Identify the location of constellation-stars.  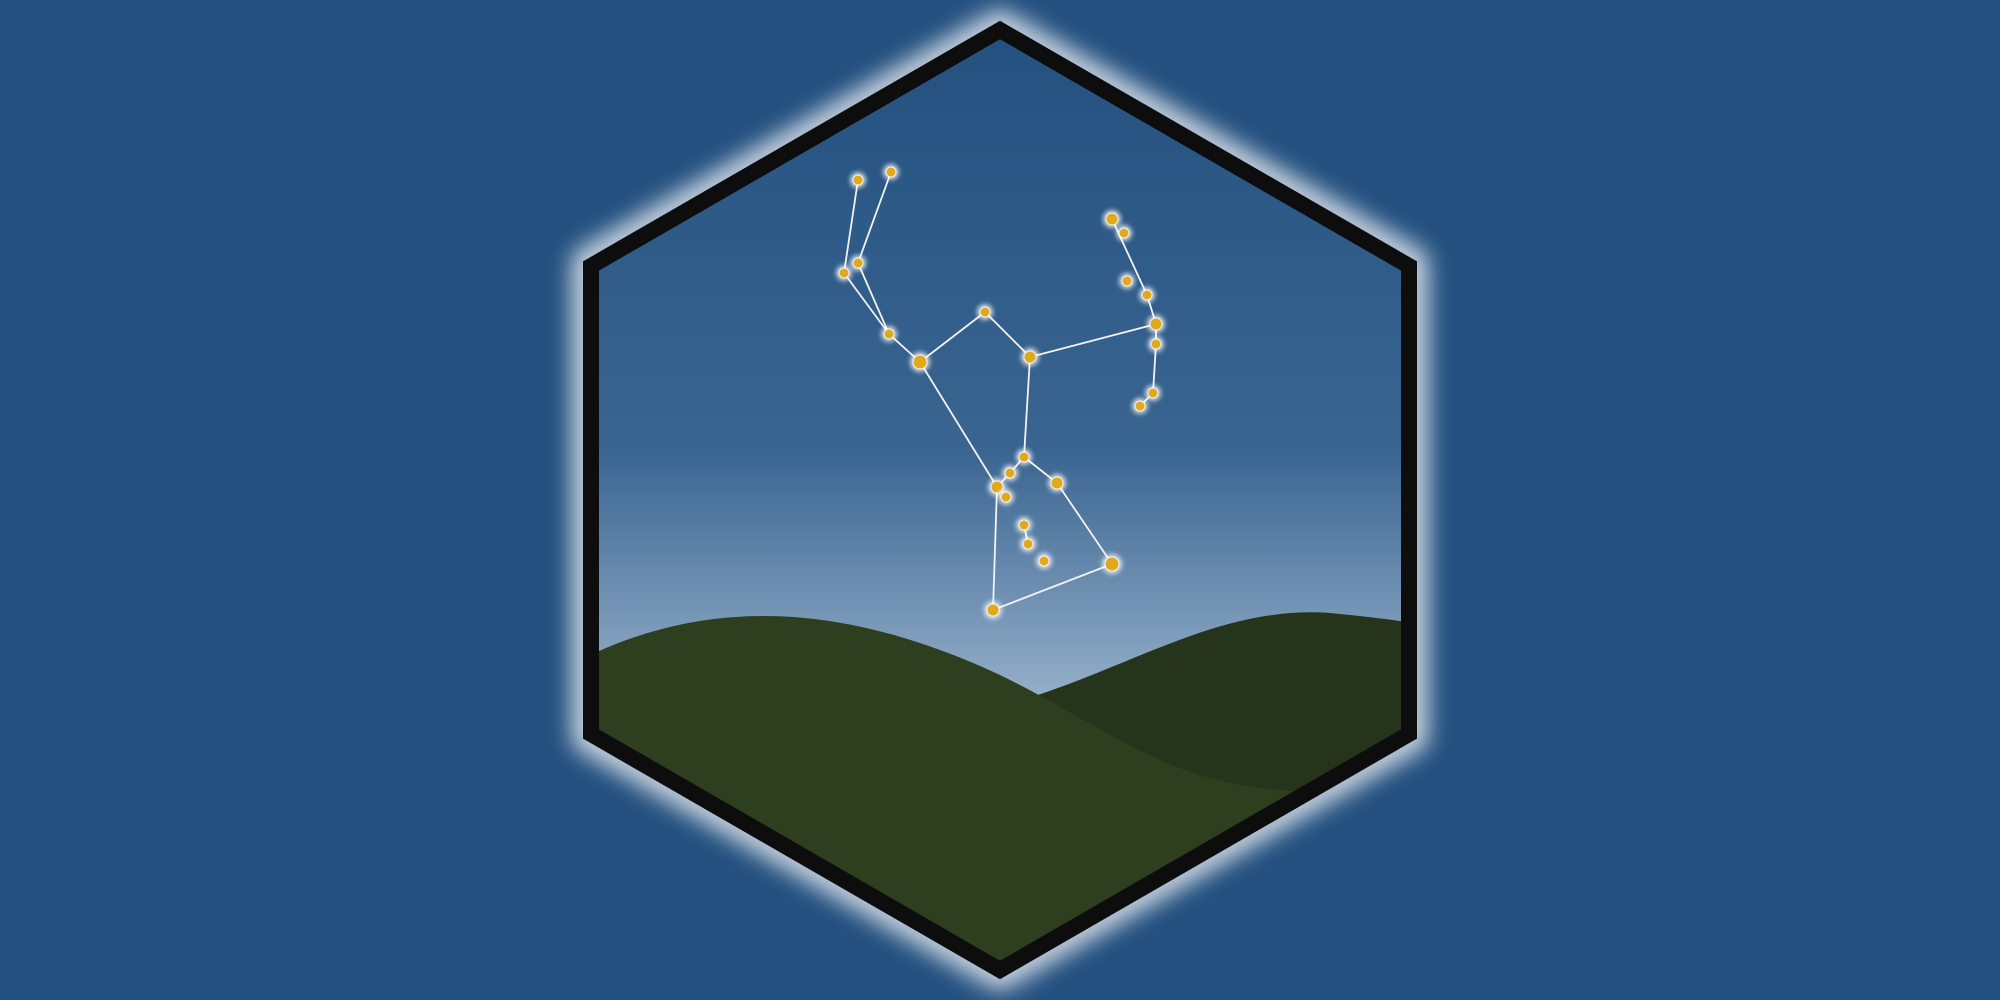
(1000, 391).